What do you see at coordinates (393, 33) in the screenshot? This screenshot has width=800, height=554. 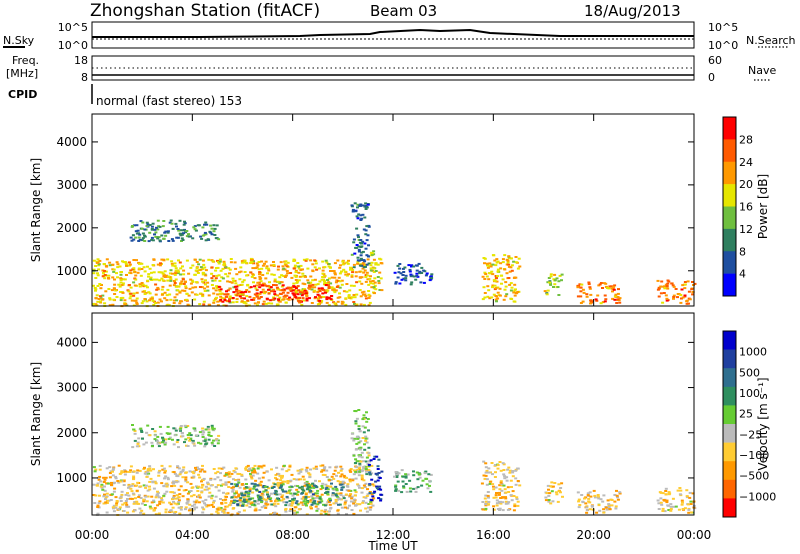 I see `nsky-trace` at bounding box center [393, 33].